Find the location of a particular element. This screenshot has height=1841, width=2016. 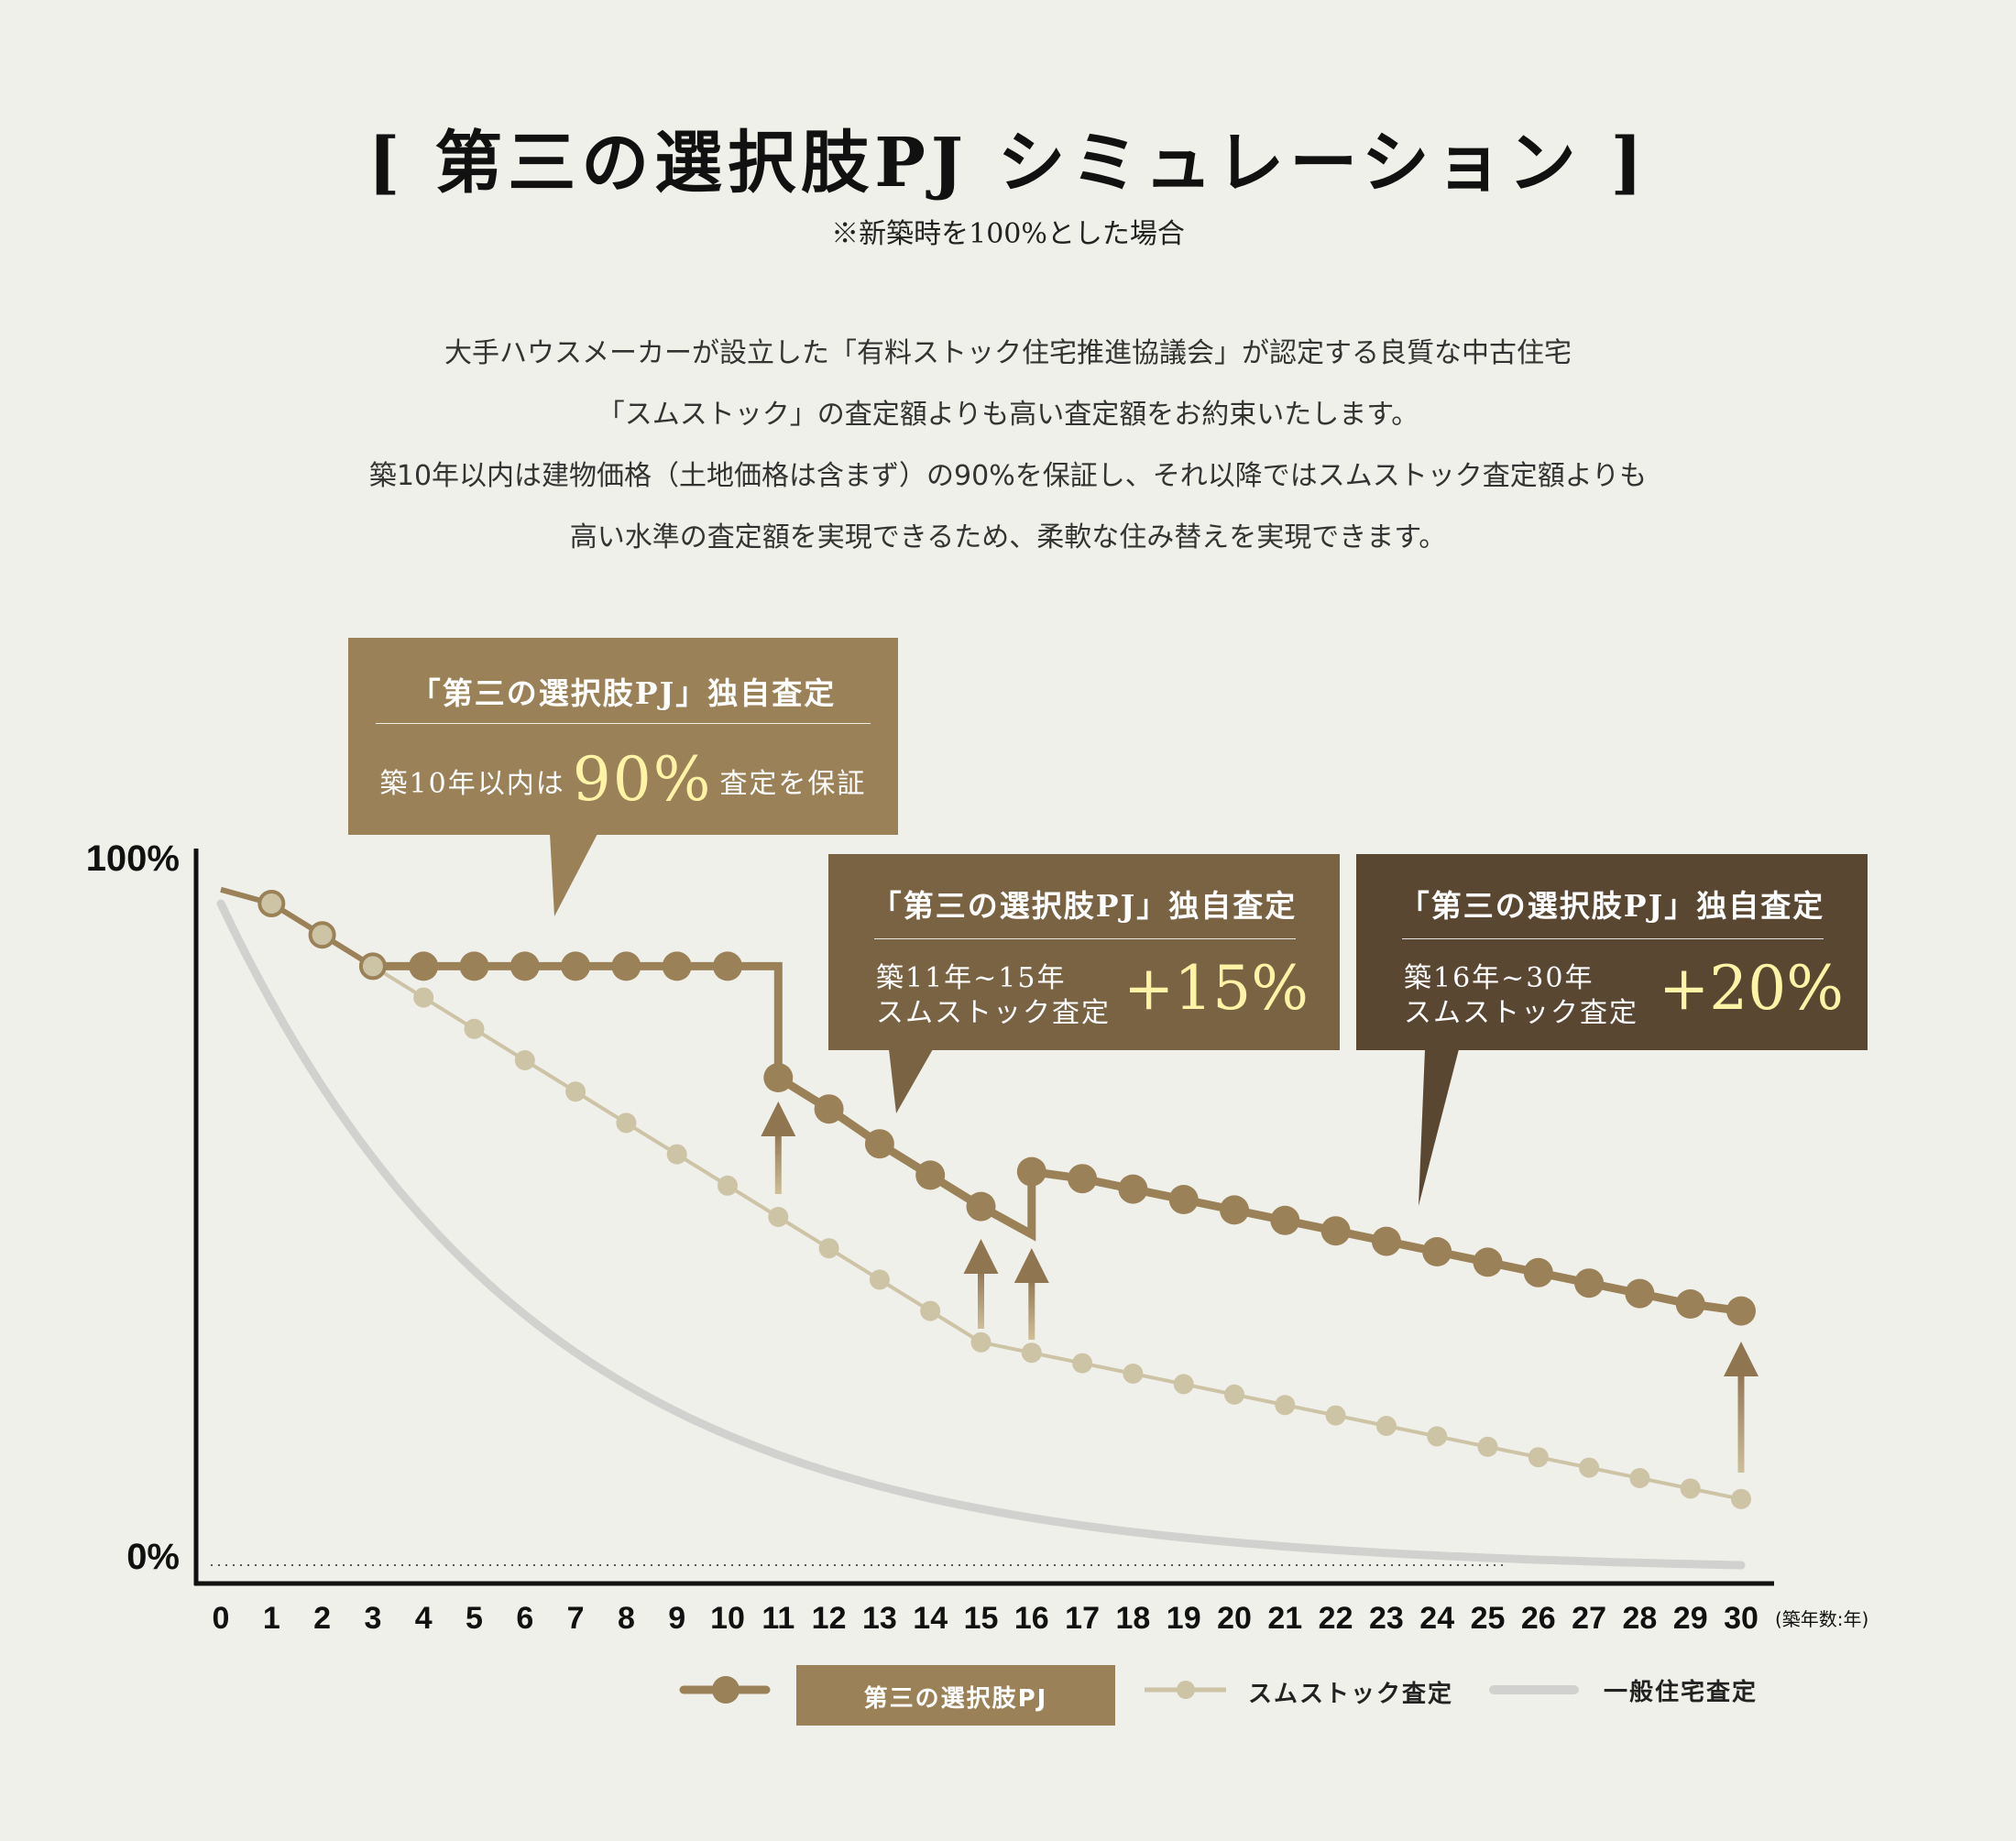

page-subtitle: ※新築時を100%とした場合 is located at coordinates (1008, 234).